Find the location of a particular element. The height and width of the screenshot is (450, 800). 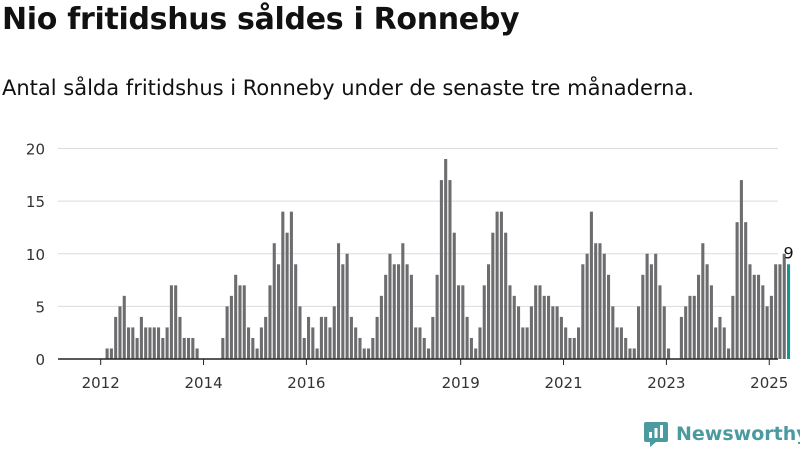

x-tick-label: 2014 is located at coordinates (203, 383).